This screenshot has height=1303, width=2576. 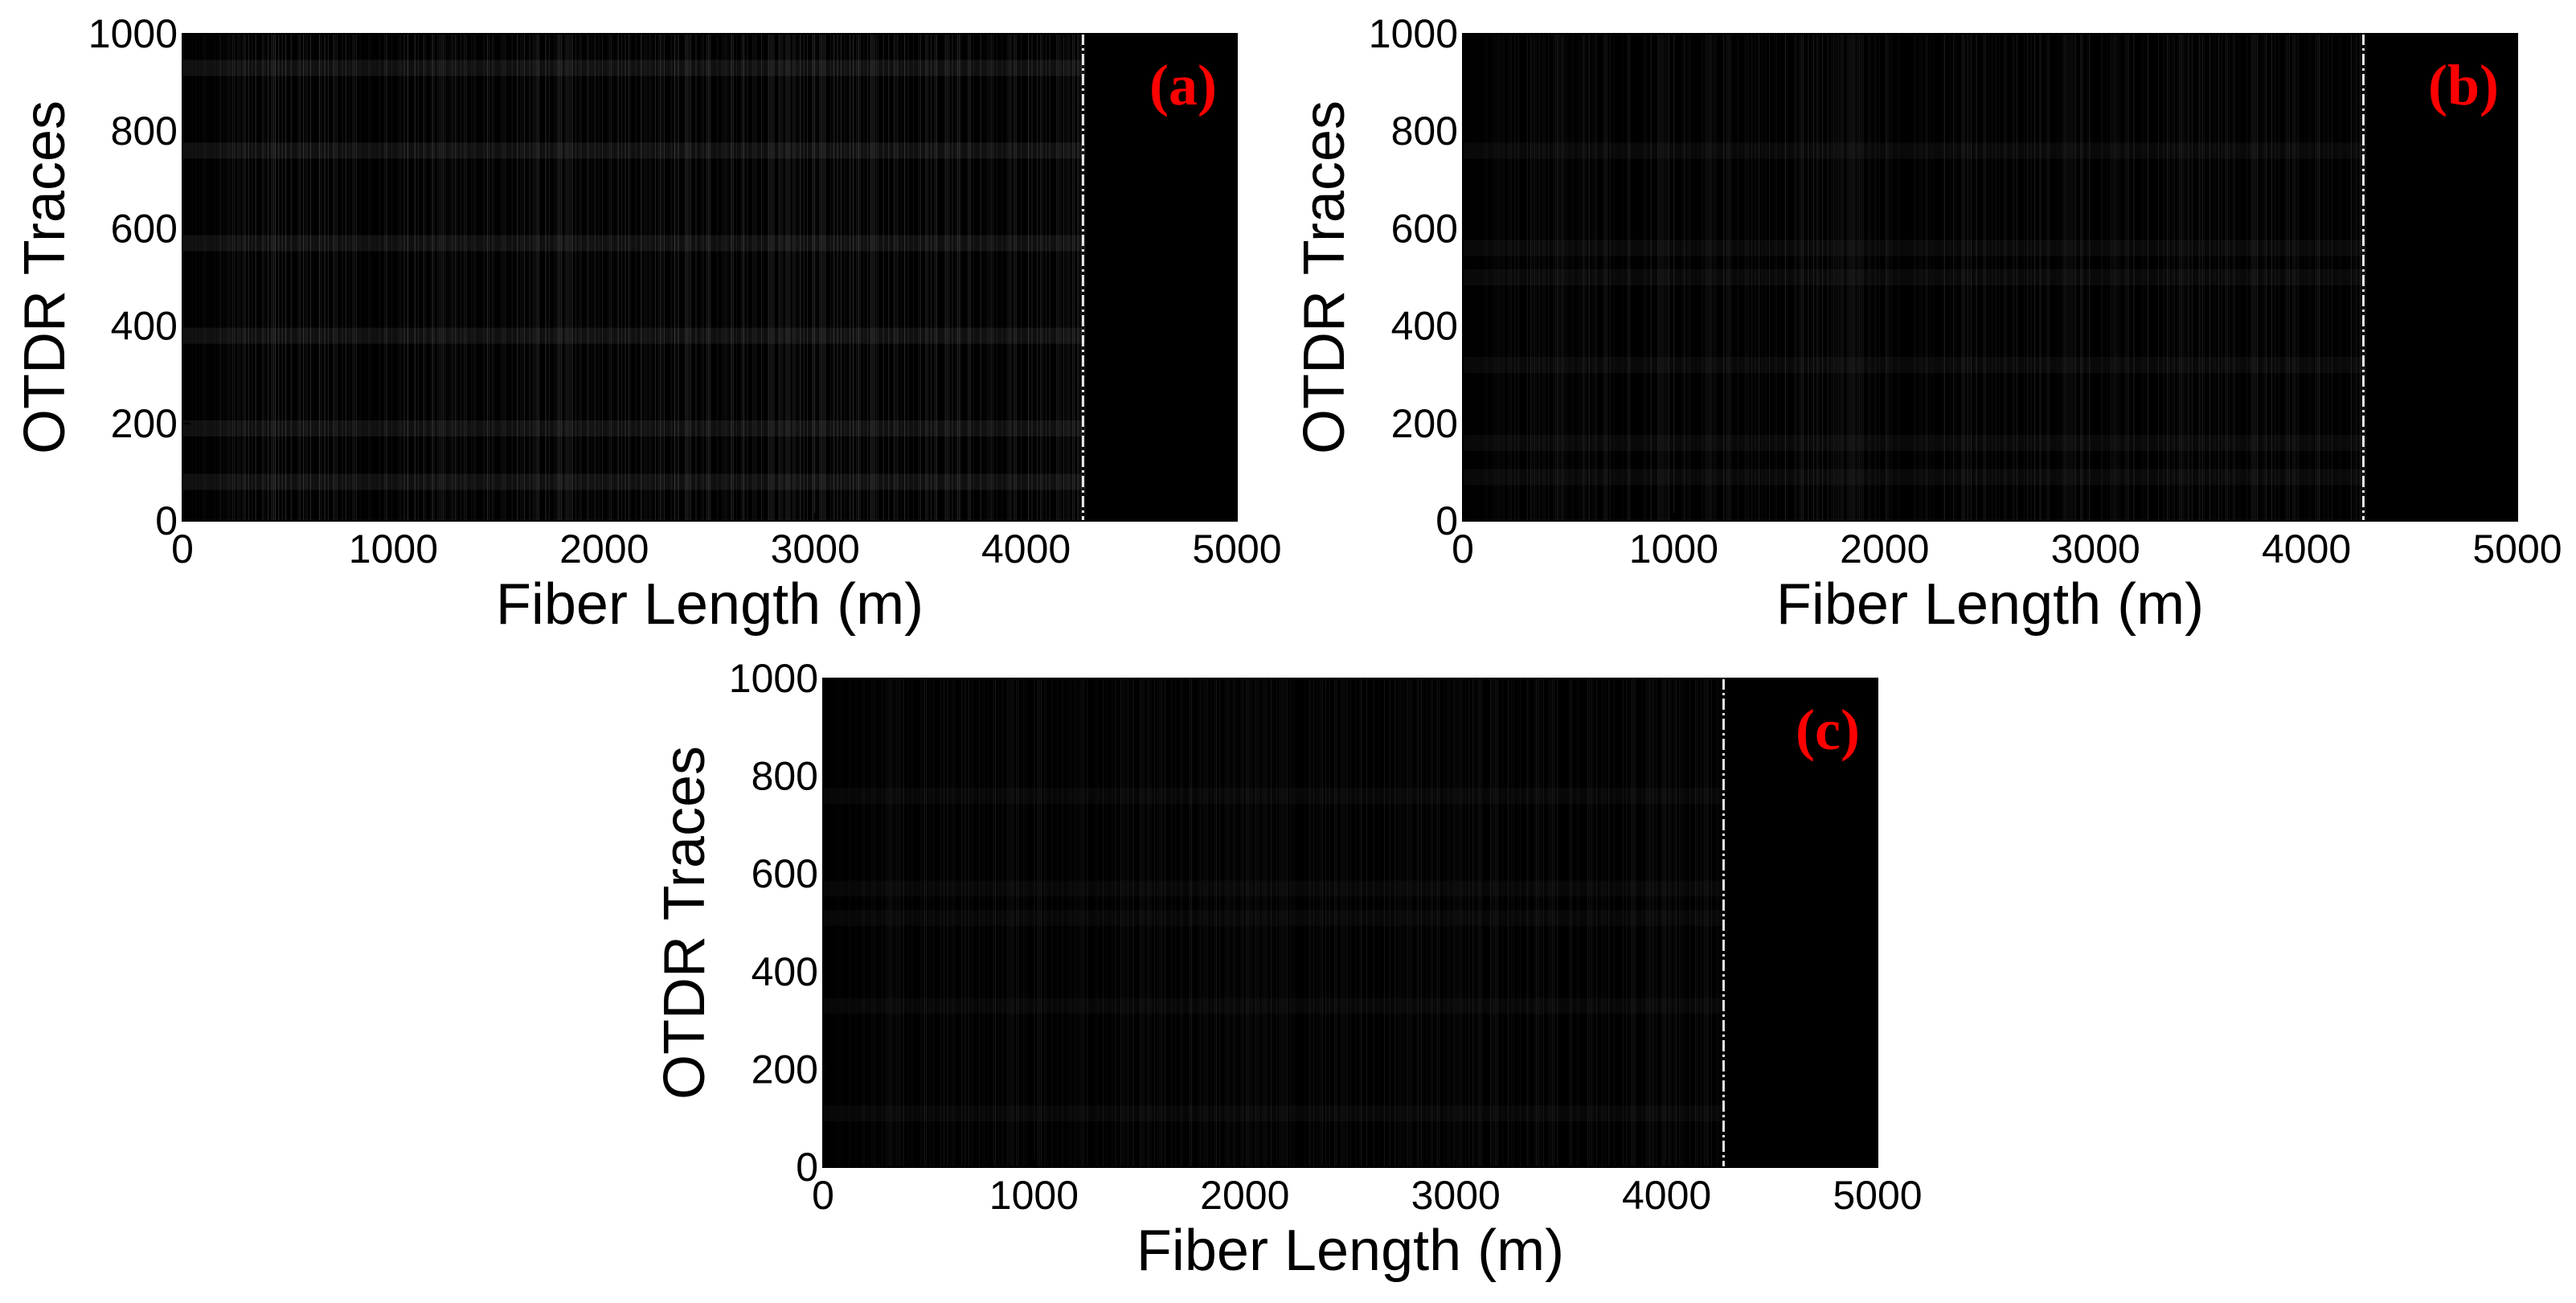 I want to click on y-ticks-c: 0 200 400 600 800 1000, so click(x=780, y=923).